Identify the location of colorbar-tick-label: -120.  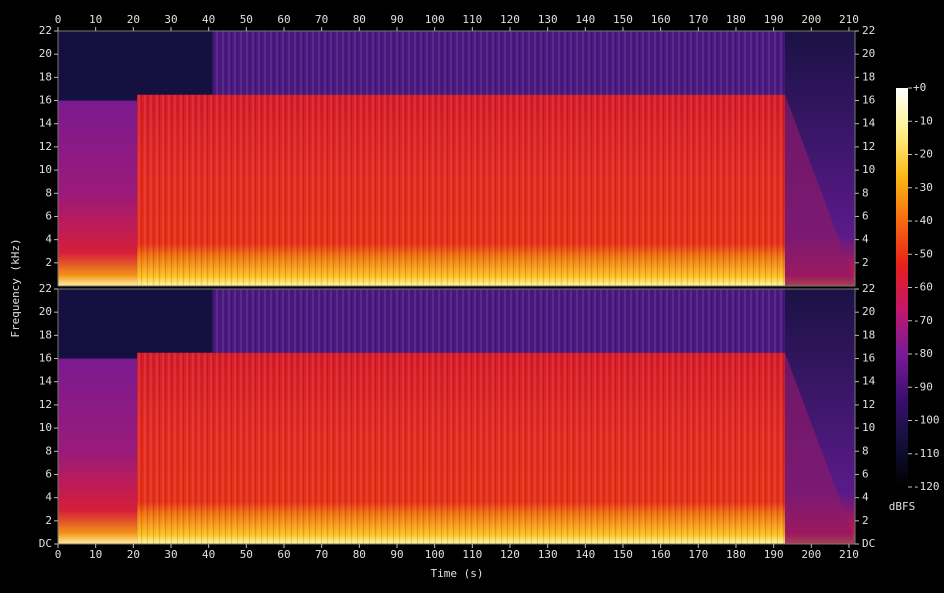
(926, 486).